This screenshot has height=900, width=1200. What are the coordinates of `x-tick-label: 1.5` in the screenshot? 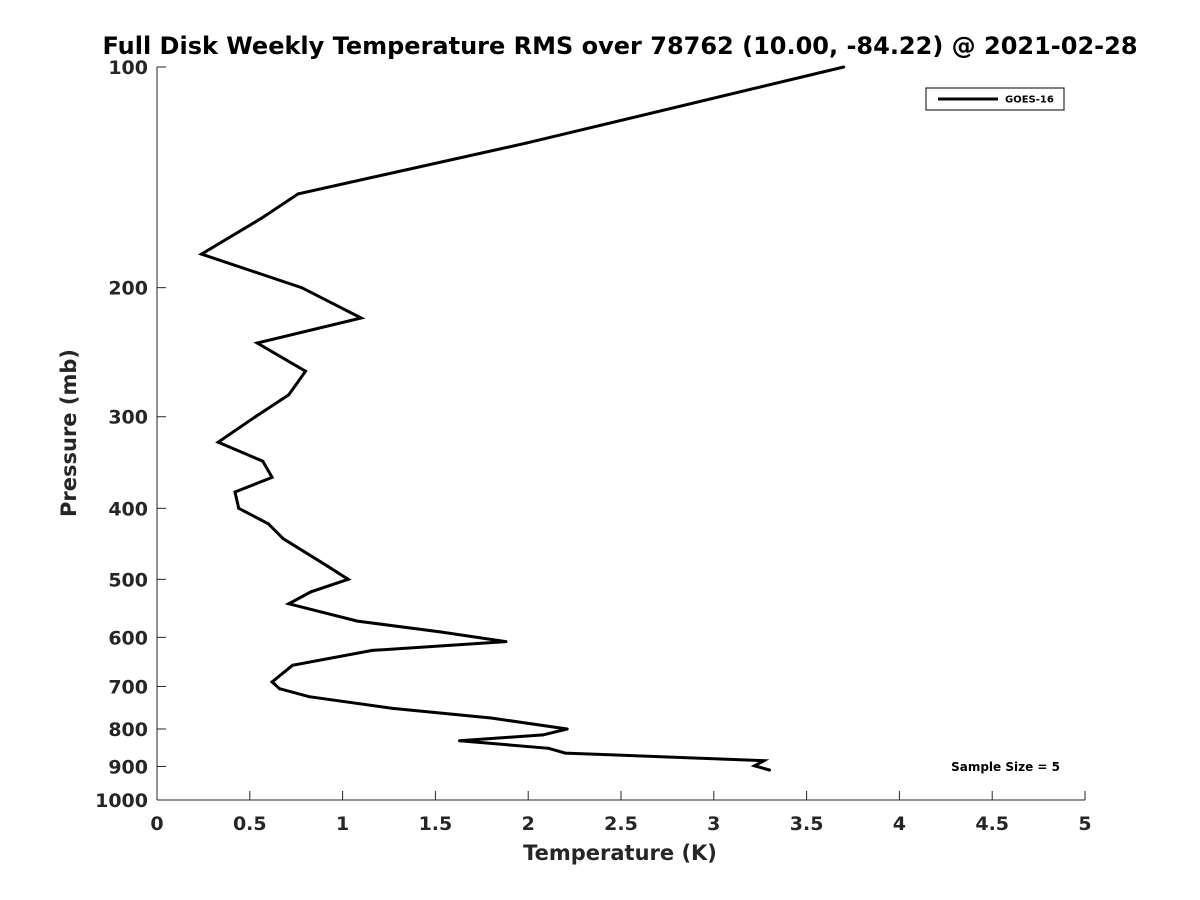 It's located at (436, 824).